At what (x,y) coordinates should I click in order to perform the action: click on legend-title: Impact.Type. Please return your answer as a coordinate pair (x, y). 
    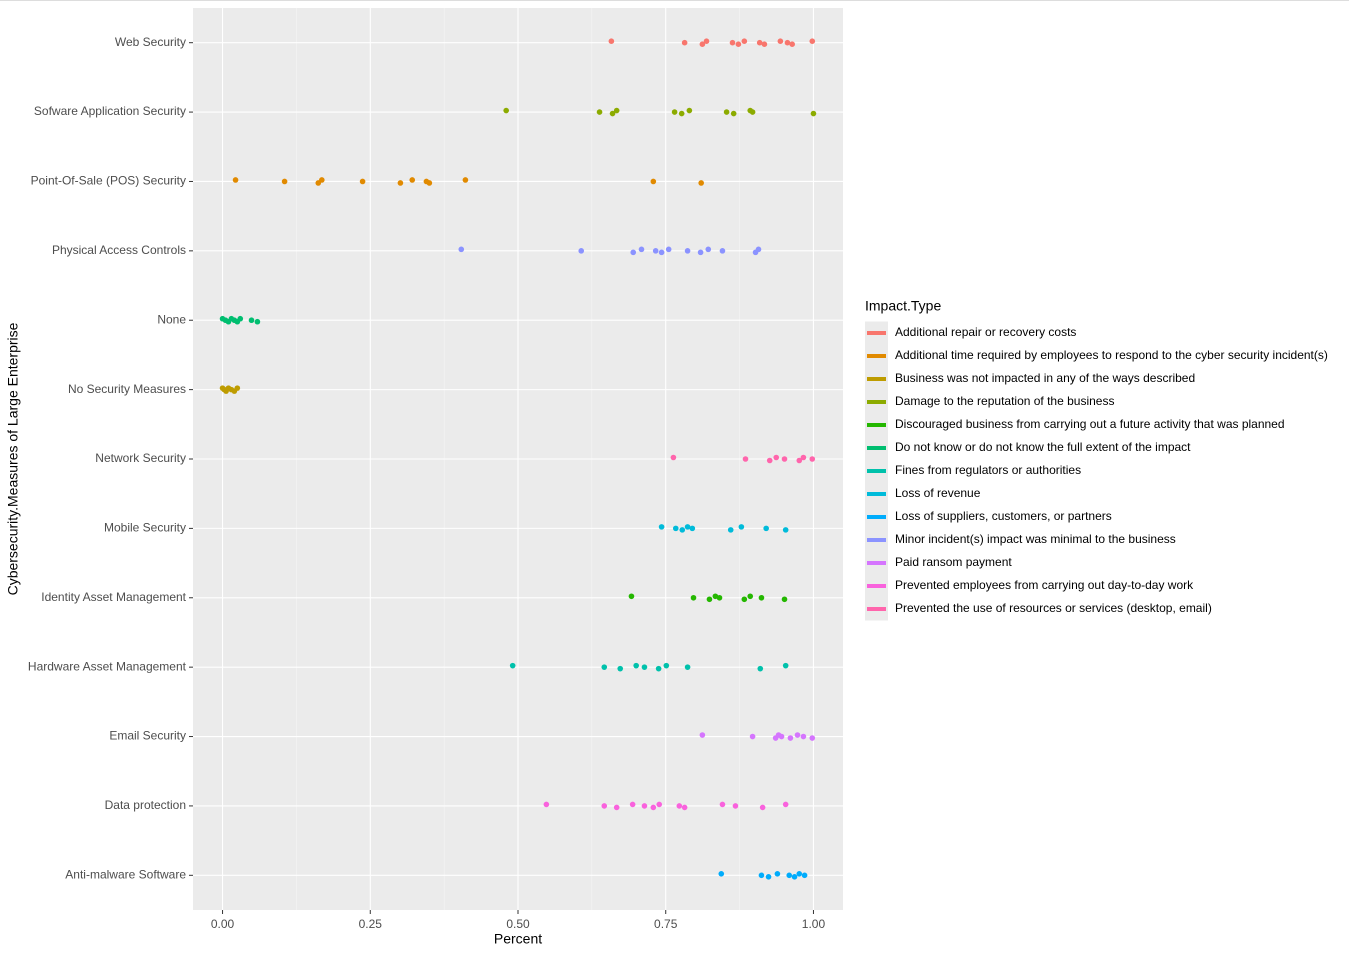
    Looking at the image, I should click on (903, 306).